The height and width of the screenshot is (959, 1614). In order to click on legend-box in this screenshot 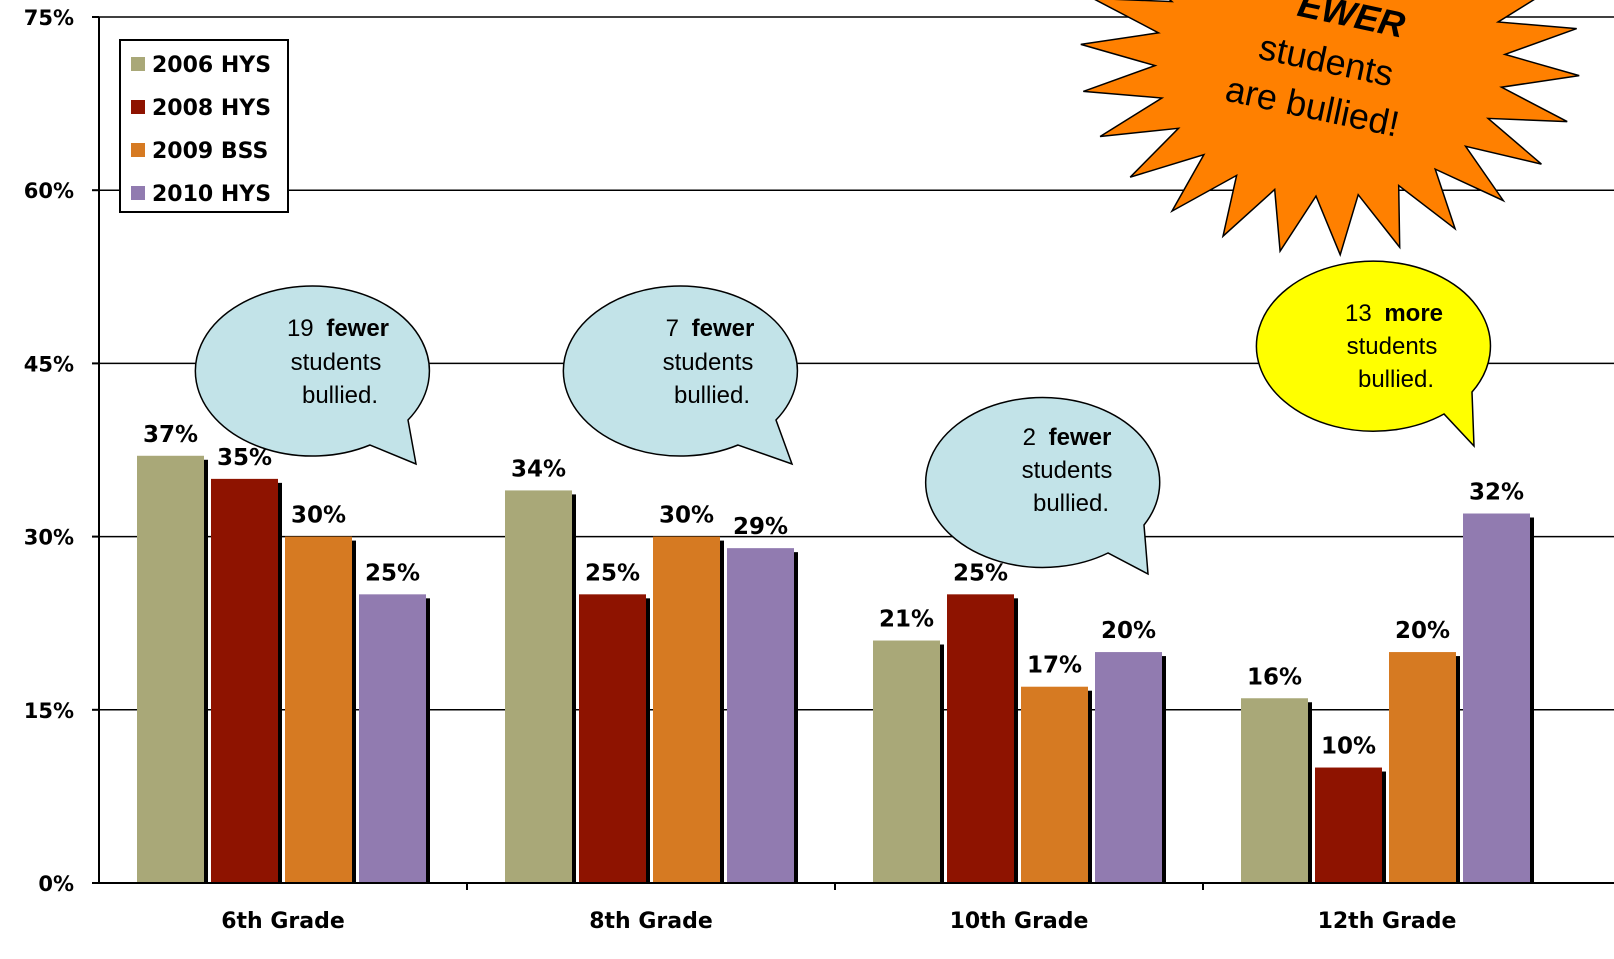, I will do `click(204, 126)`.